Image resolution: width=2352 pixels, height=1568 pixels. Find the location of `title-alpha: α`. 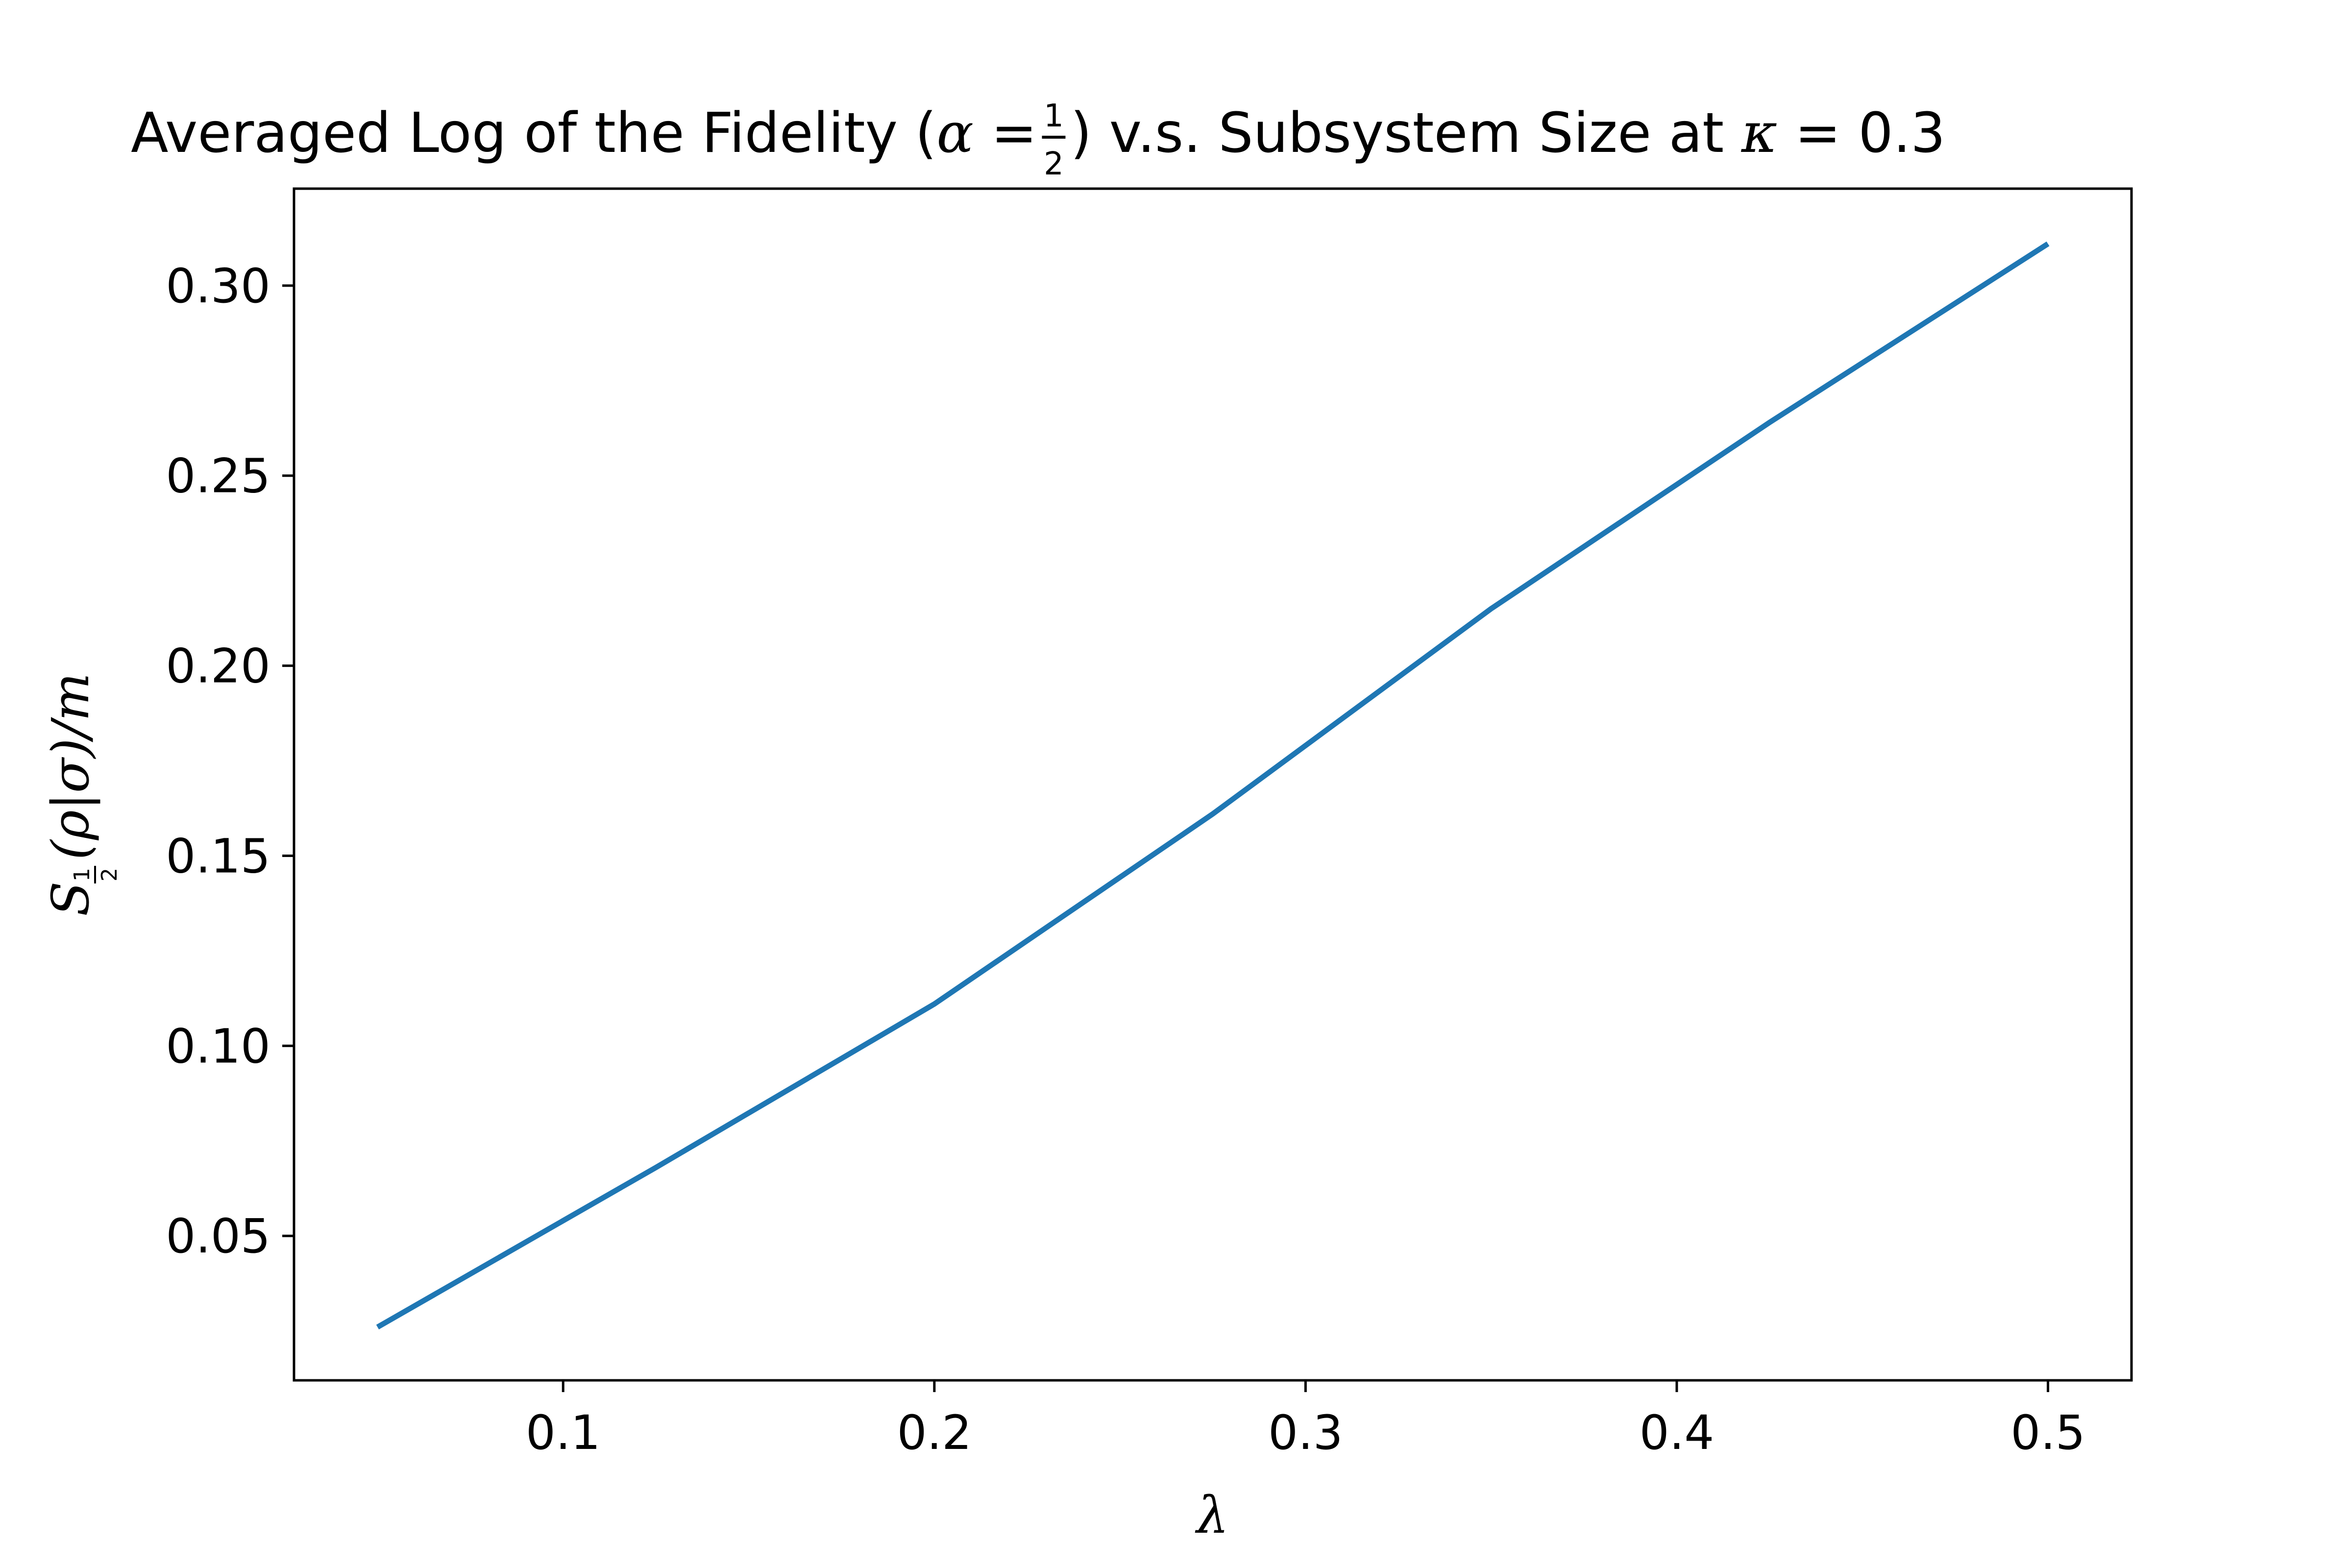

title-alpha: α is located at coordinates (955, 133).